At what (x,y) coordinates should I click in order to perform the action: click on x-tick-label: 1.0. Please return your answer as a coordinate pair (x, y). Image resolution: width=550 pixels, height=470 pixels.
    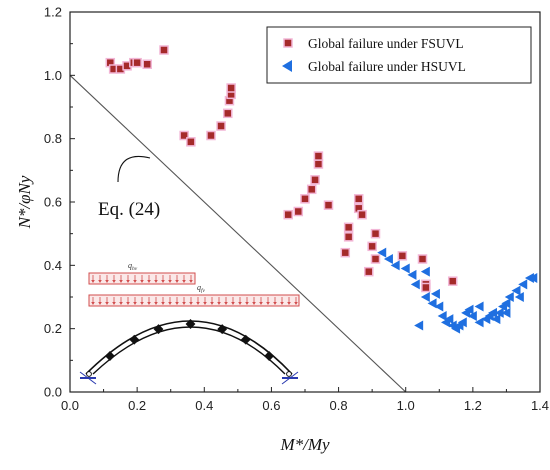
    Looking at the image, I should click on (406, 405).